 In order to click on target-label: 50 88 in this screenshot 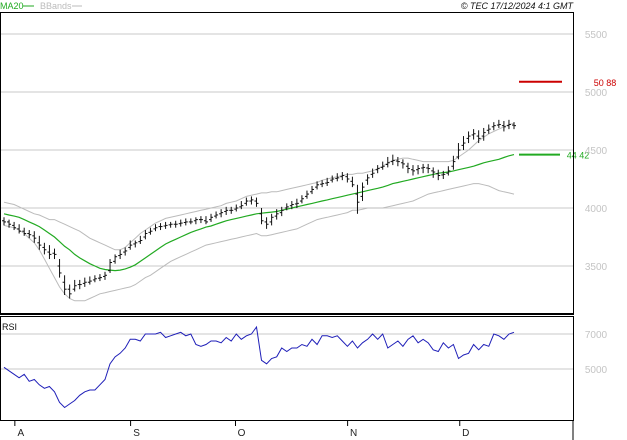, I will do `click(605, 83)`.